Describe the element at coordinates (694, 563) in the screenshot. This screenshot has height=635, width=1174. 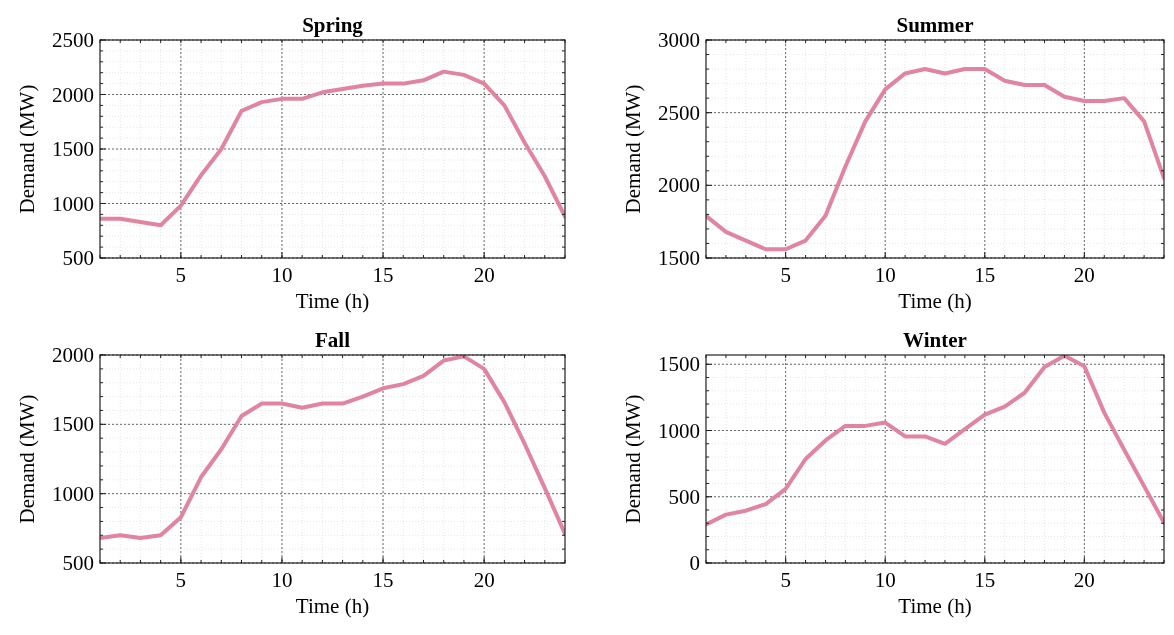
I see `y-tick-label: 0` at that location.